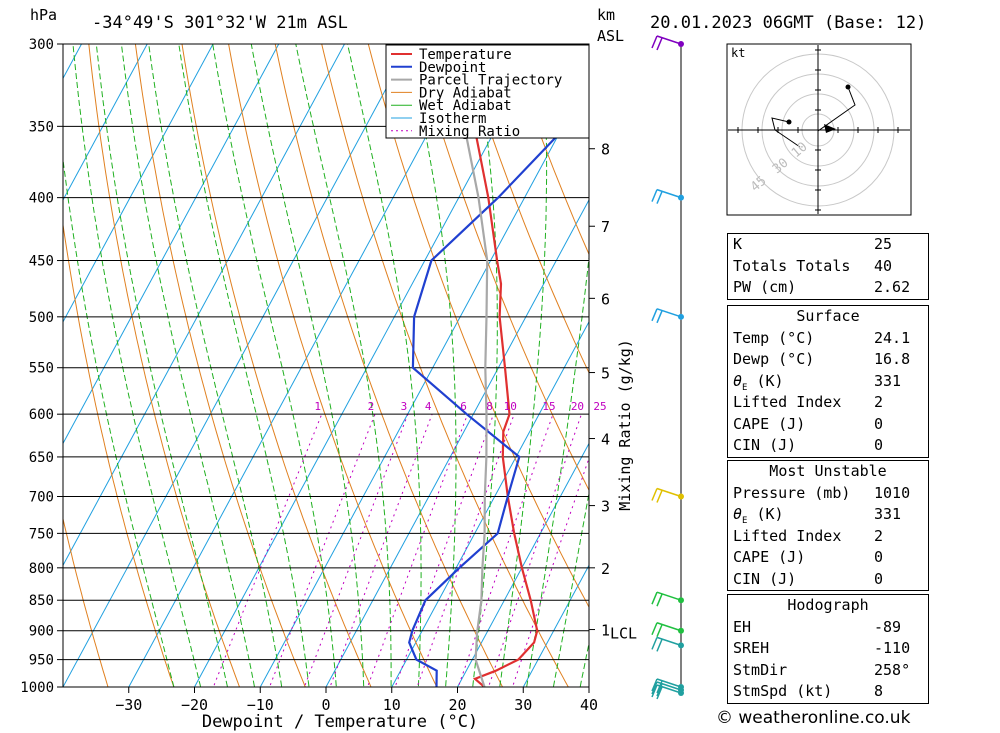  I want to click on row-value: 0, so click(879, 557).